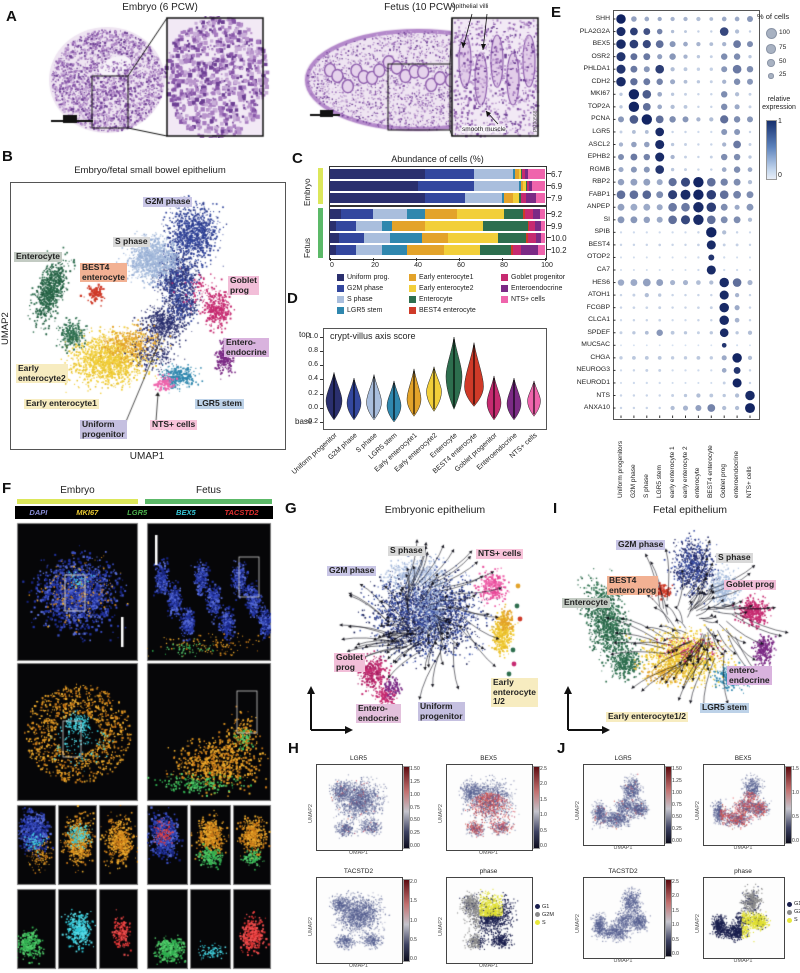 The height and width of the screenshot is (973, 800). Describe the element at coordinates (375, 265) in the screenshot. I see `x-tick-label: 20` at that location.